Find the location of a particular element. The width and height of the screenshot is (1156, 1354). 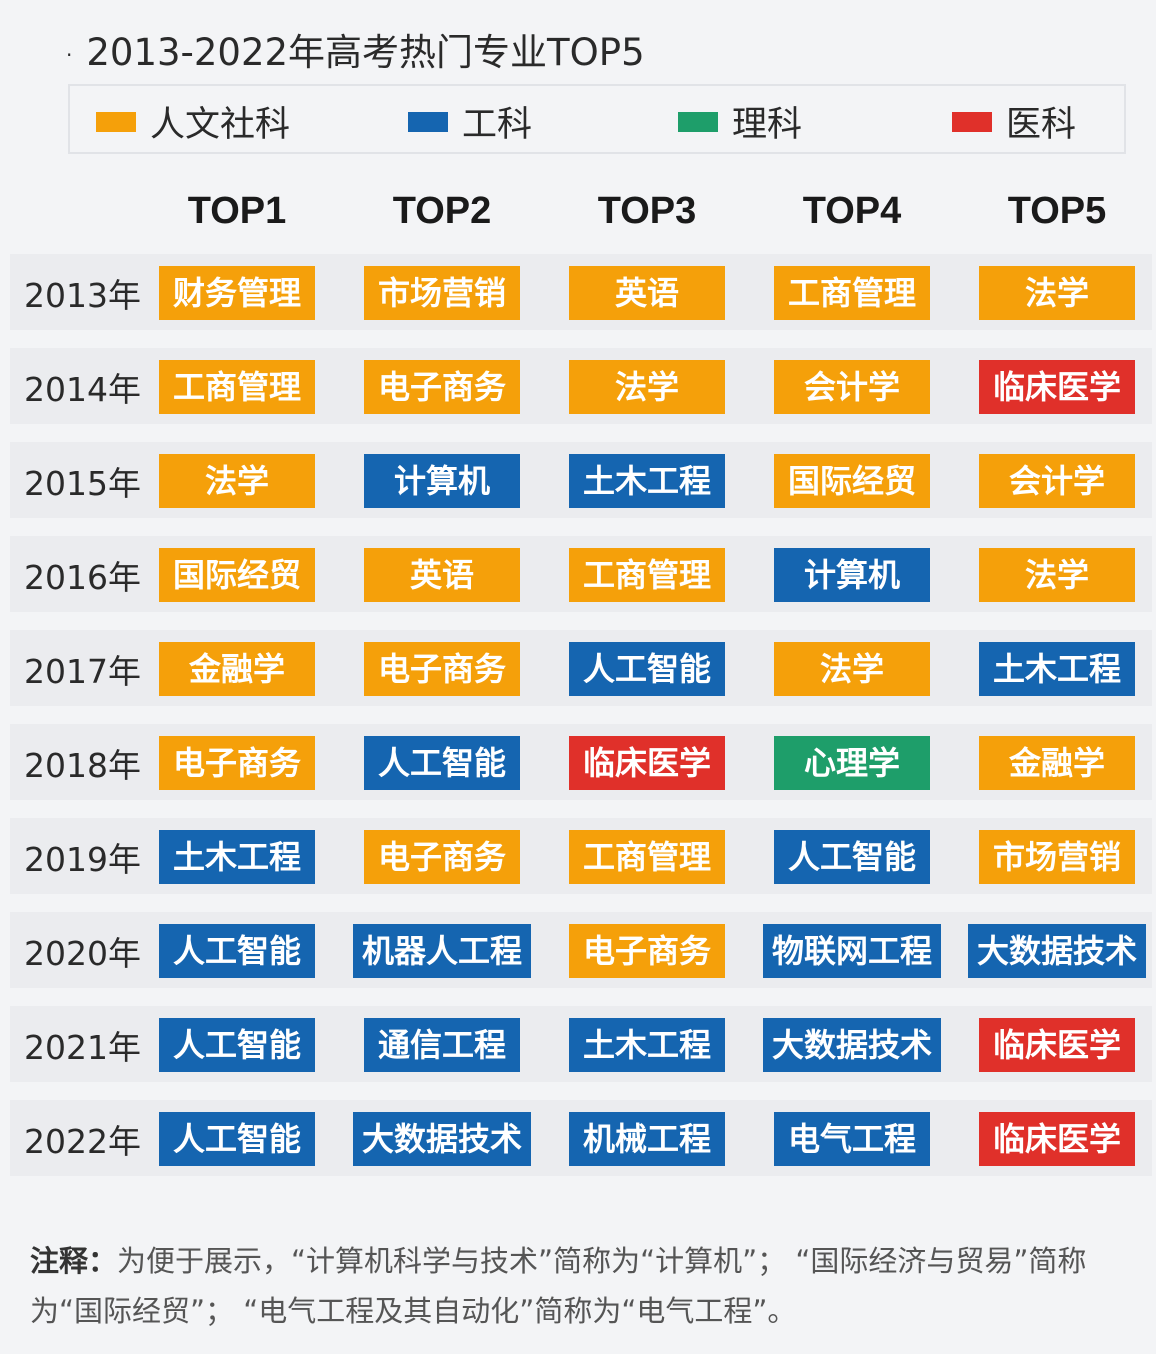

page-title: · 2013-2022年高考热门专业TOP5 is located at coordinates (355, 49).